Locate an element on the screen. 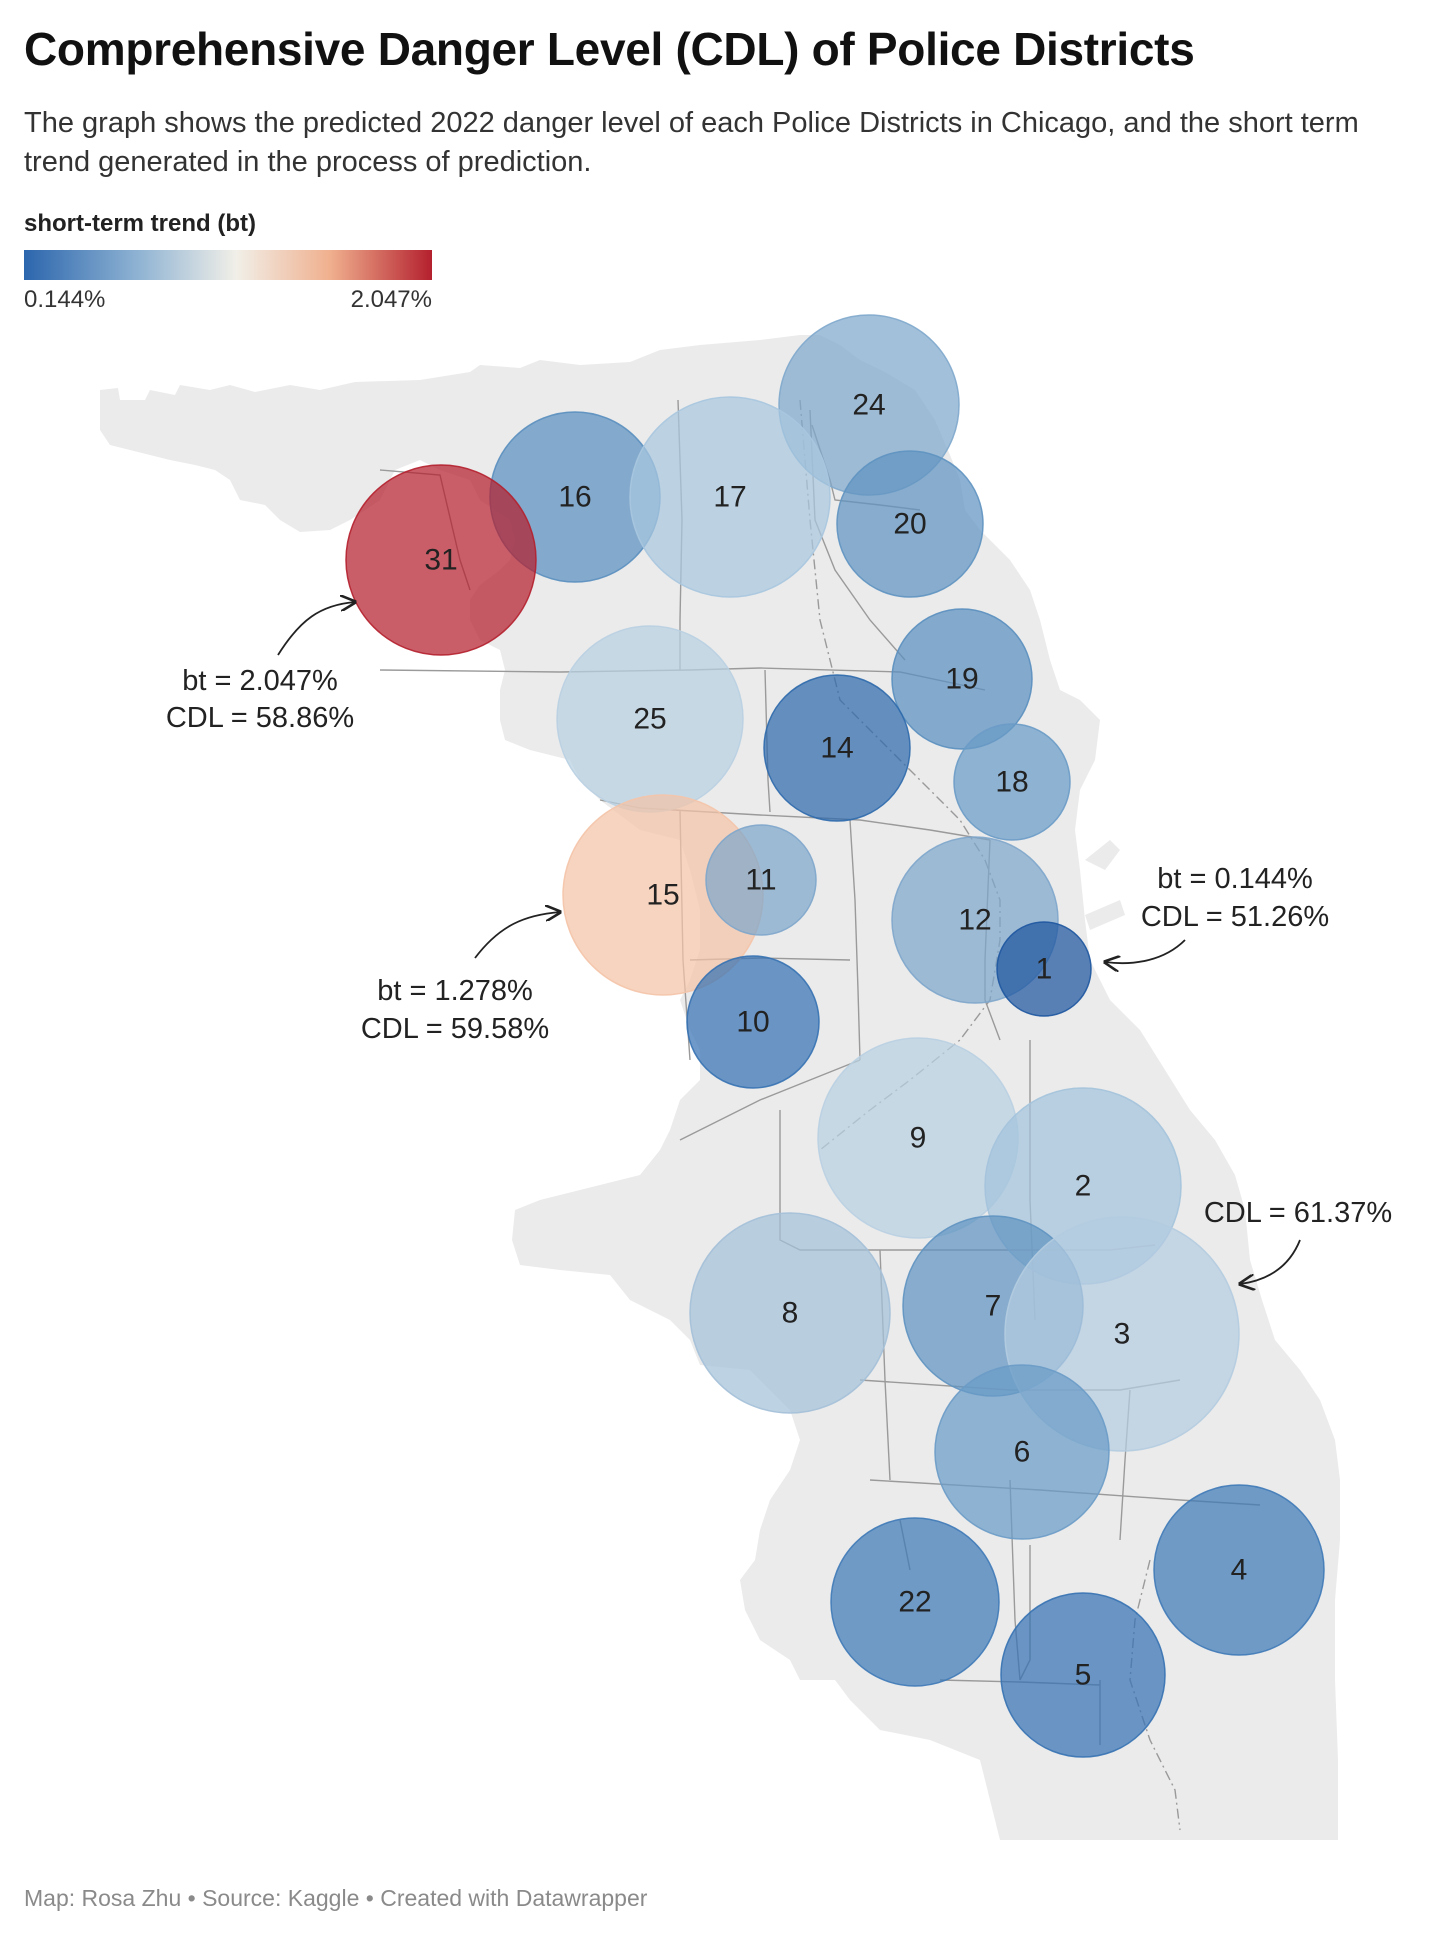 This screenshot has height=1941, width=1440. footer-map-credit: Map: Rosa Zhu is located at coordinates (103, 1898).